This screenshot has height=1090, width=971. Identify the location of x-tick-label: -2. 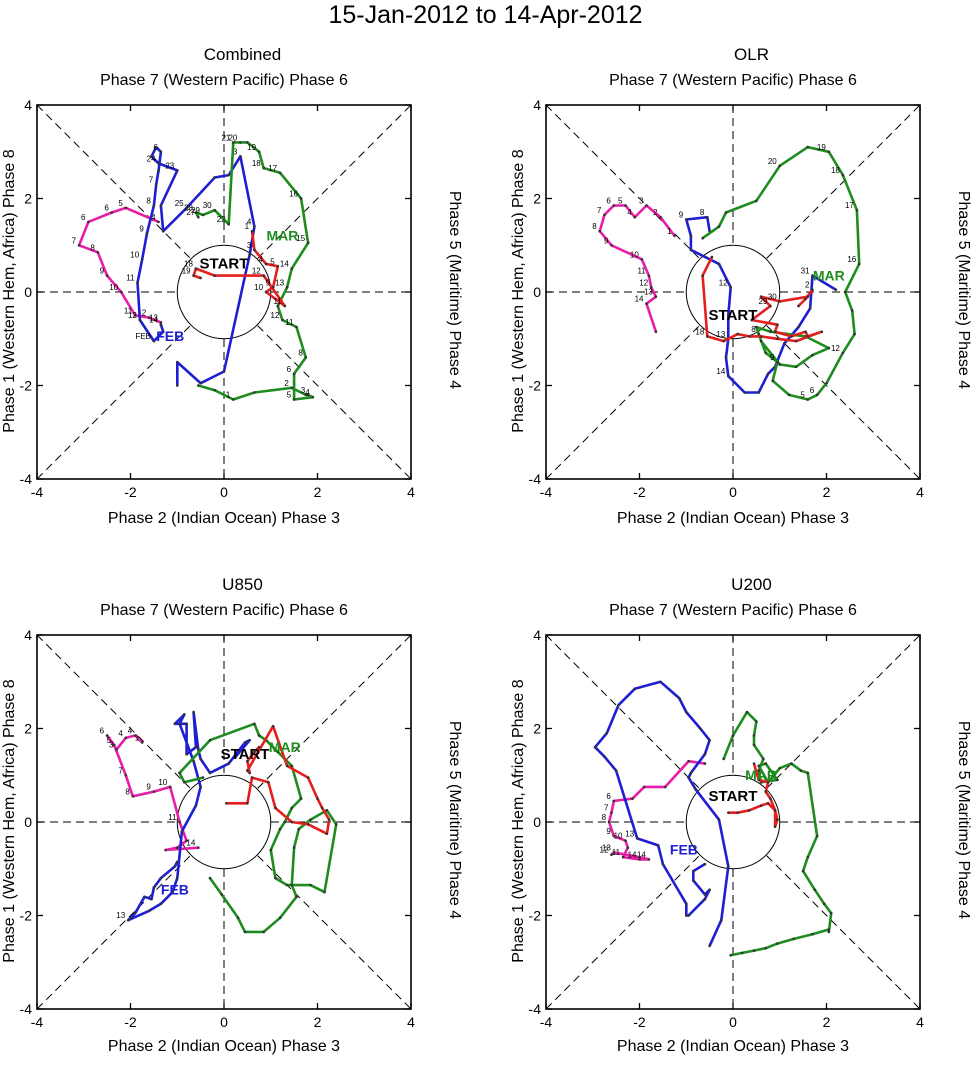
(639, 492).